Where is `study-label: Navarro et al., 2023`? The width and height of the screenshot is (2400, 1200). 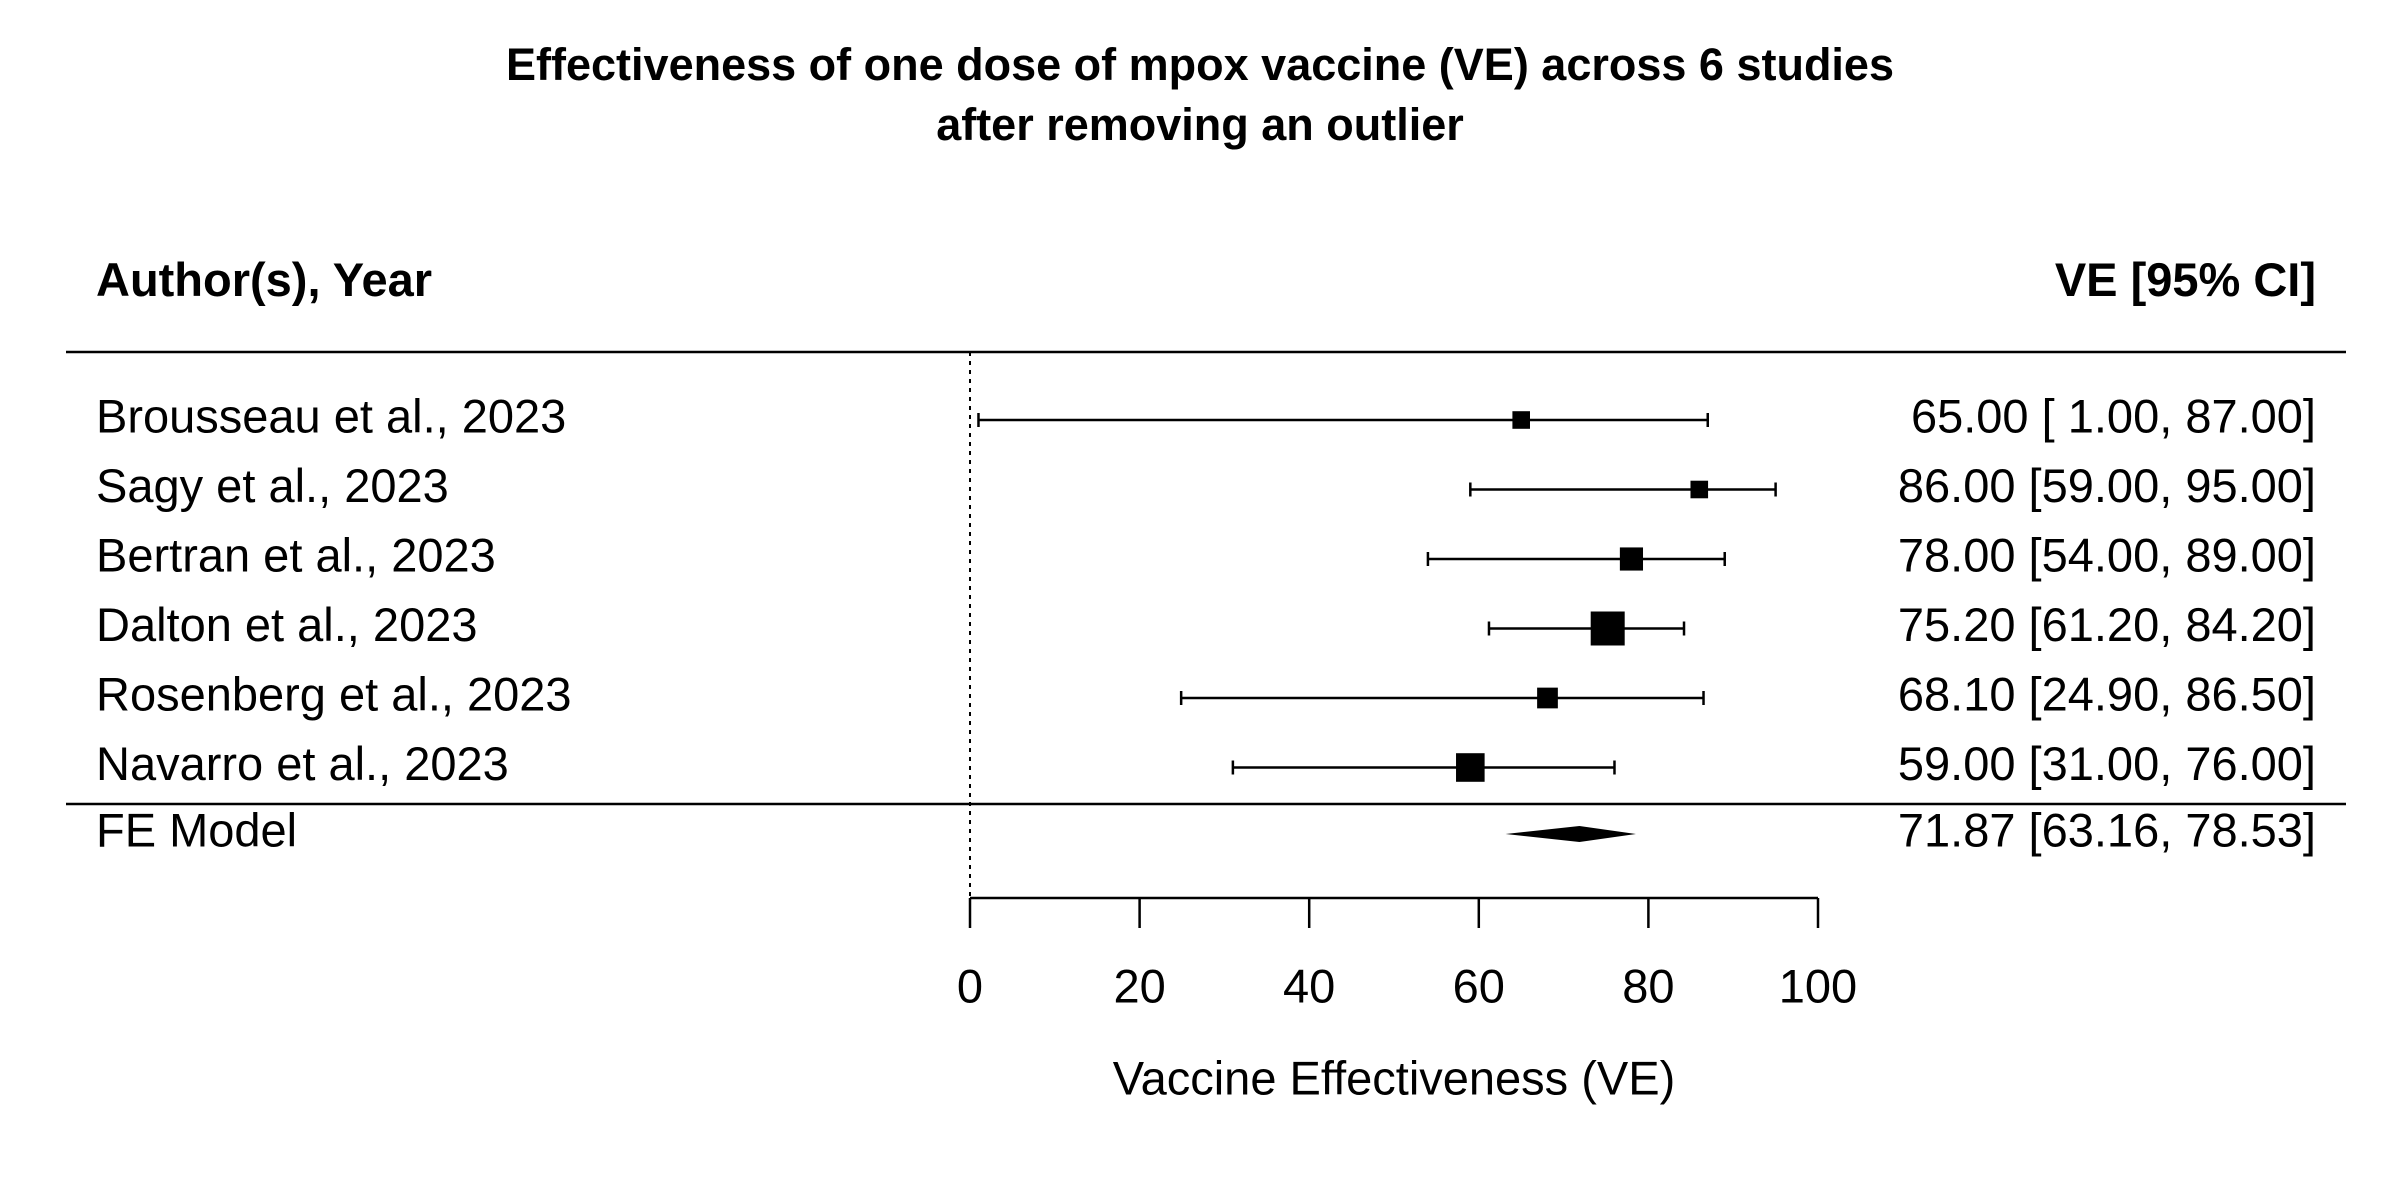 study-label: Navarro et al., 2023 is located at coordinates (302, 763).